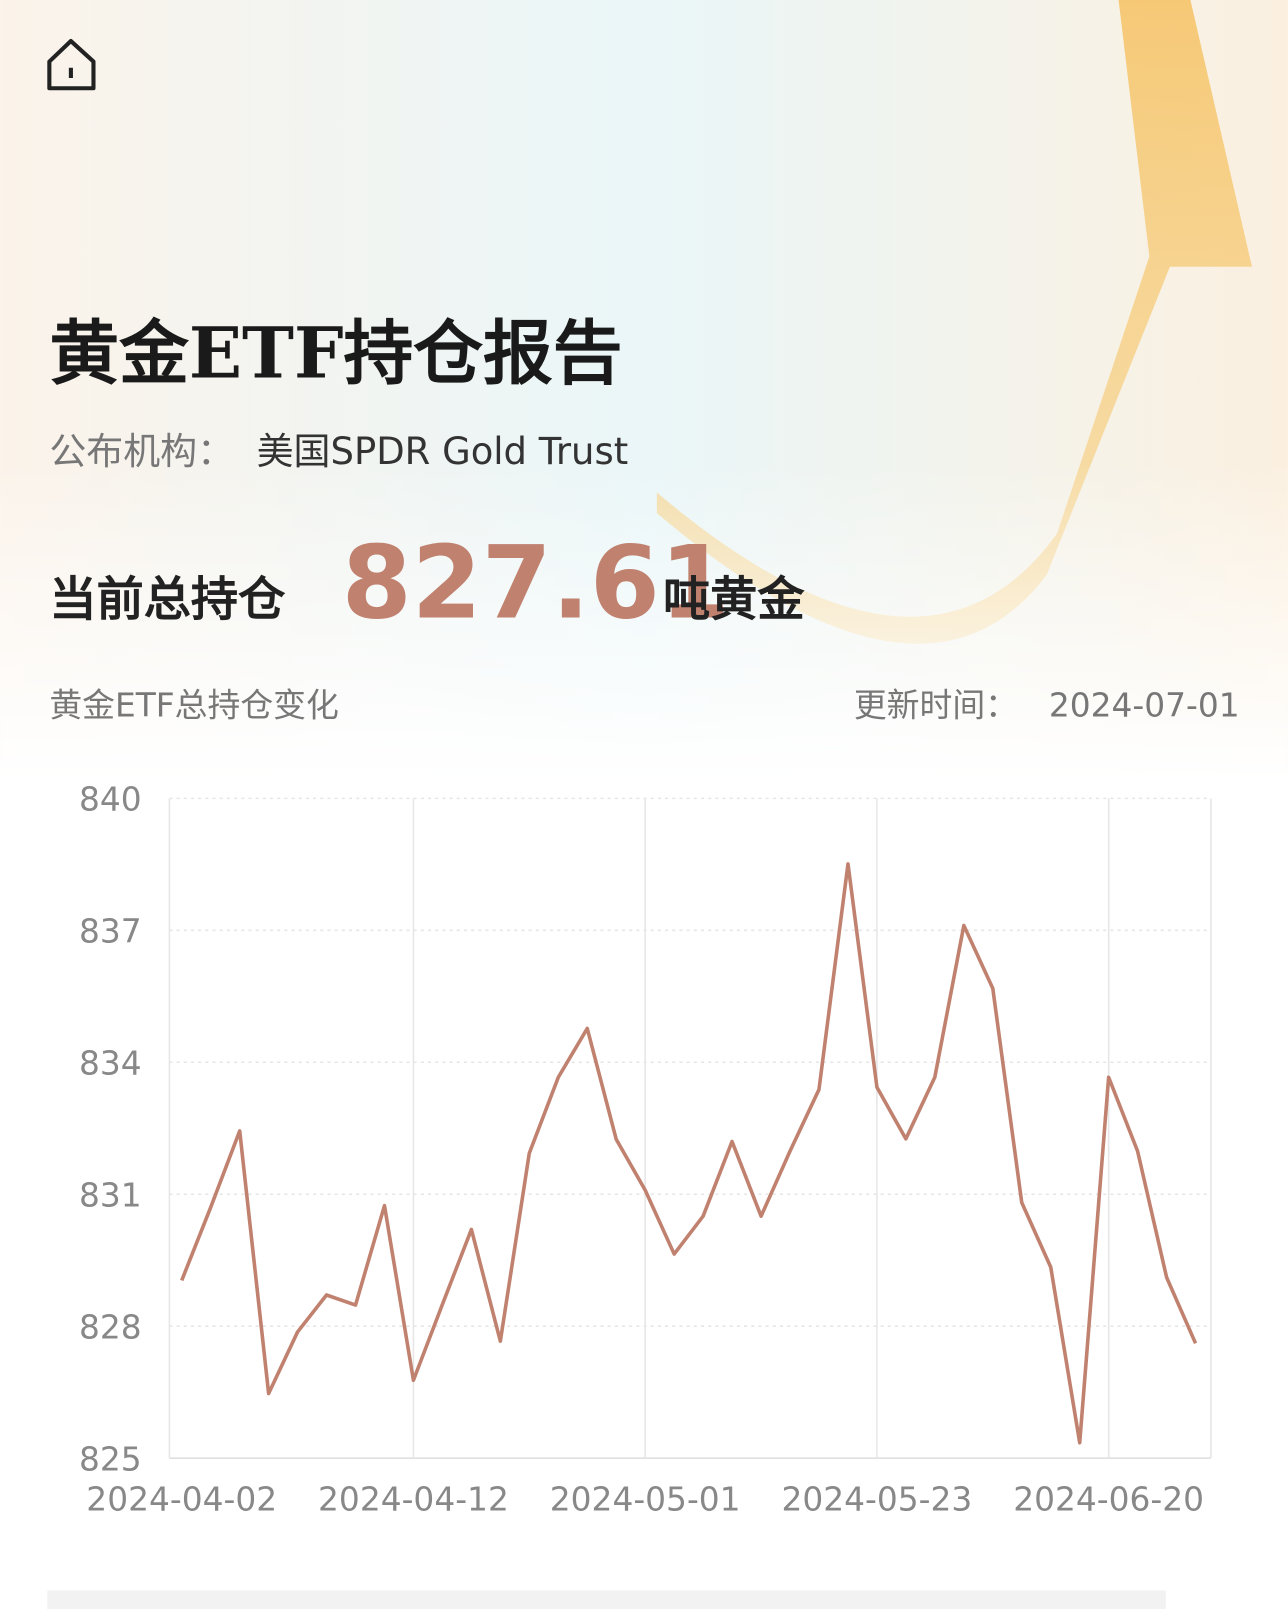 The image size is (1288, 1609). What do you see at coordinates (181, 1499) in the screenshot?
I see `x-tick-label: 2024-04-02` at bounding box center [181, 1499].